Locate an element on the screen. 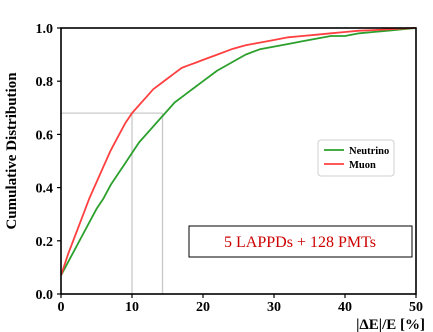  x-axis-label: |ΔE|/E [%] is located at coordinates (390, 324).